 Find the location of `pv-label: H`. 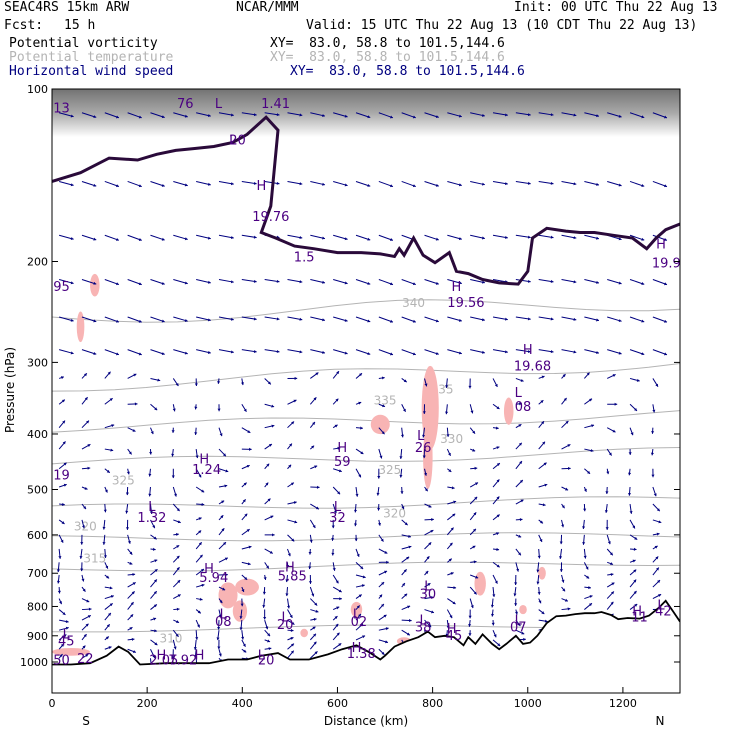

pv-label: H is located at coordinates (457, 287).